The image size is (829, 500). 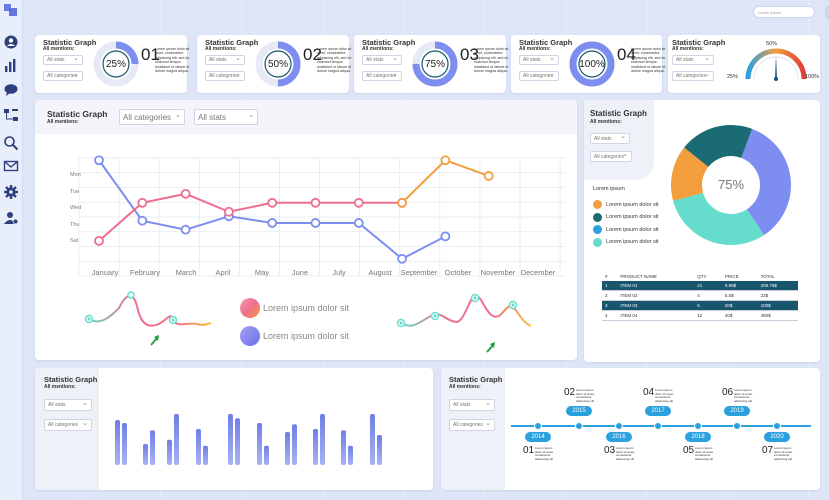 I want to click on mail-icon, so click(x=11, y=166).